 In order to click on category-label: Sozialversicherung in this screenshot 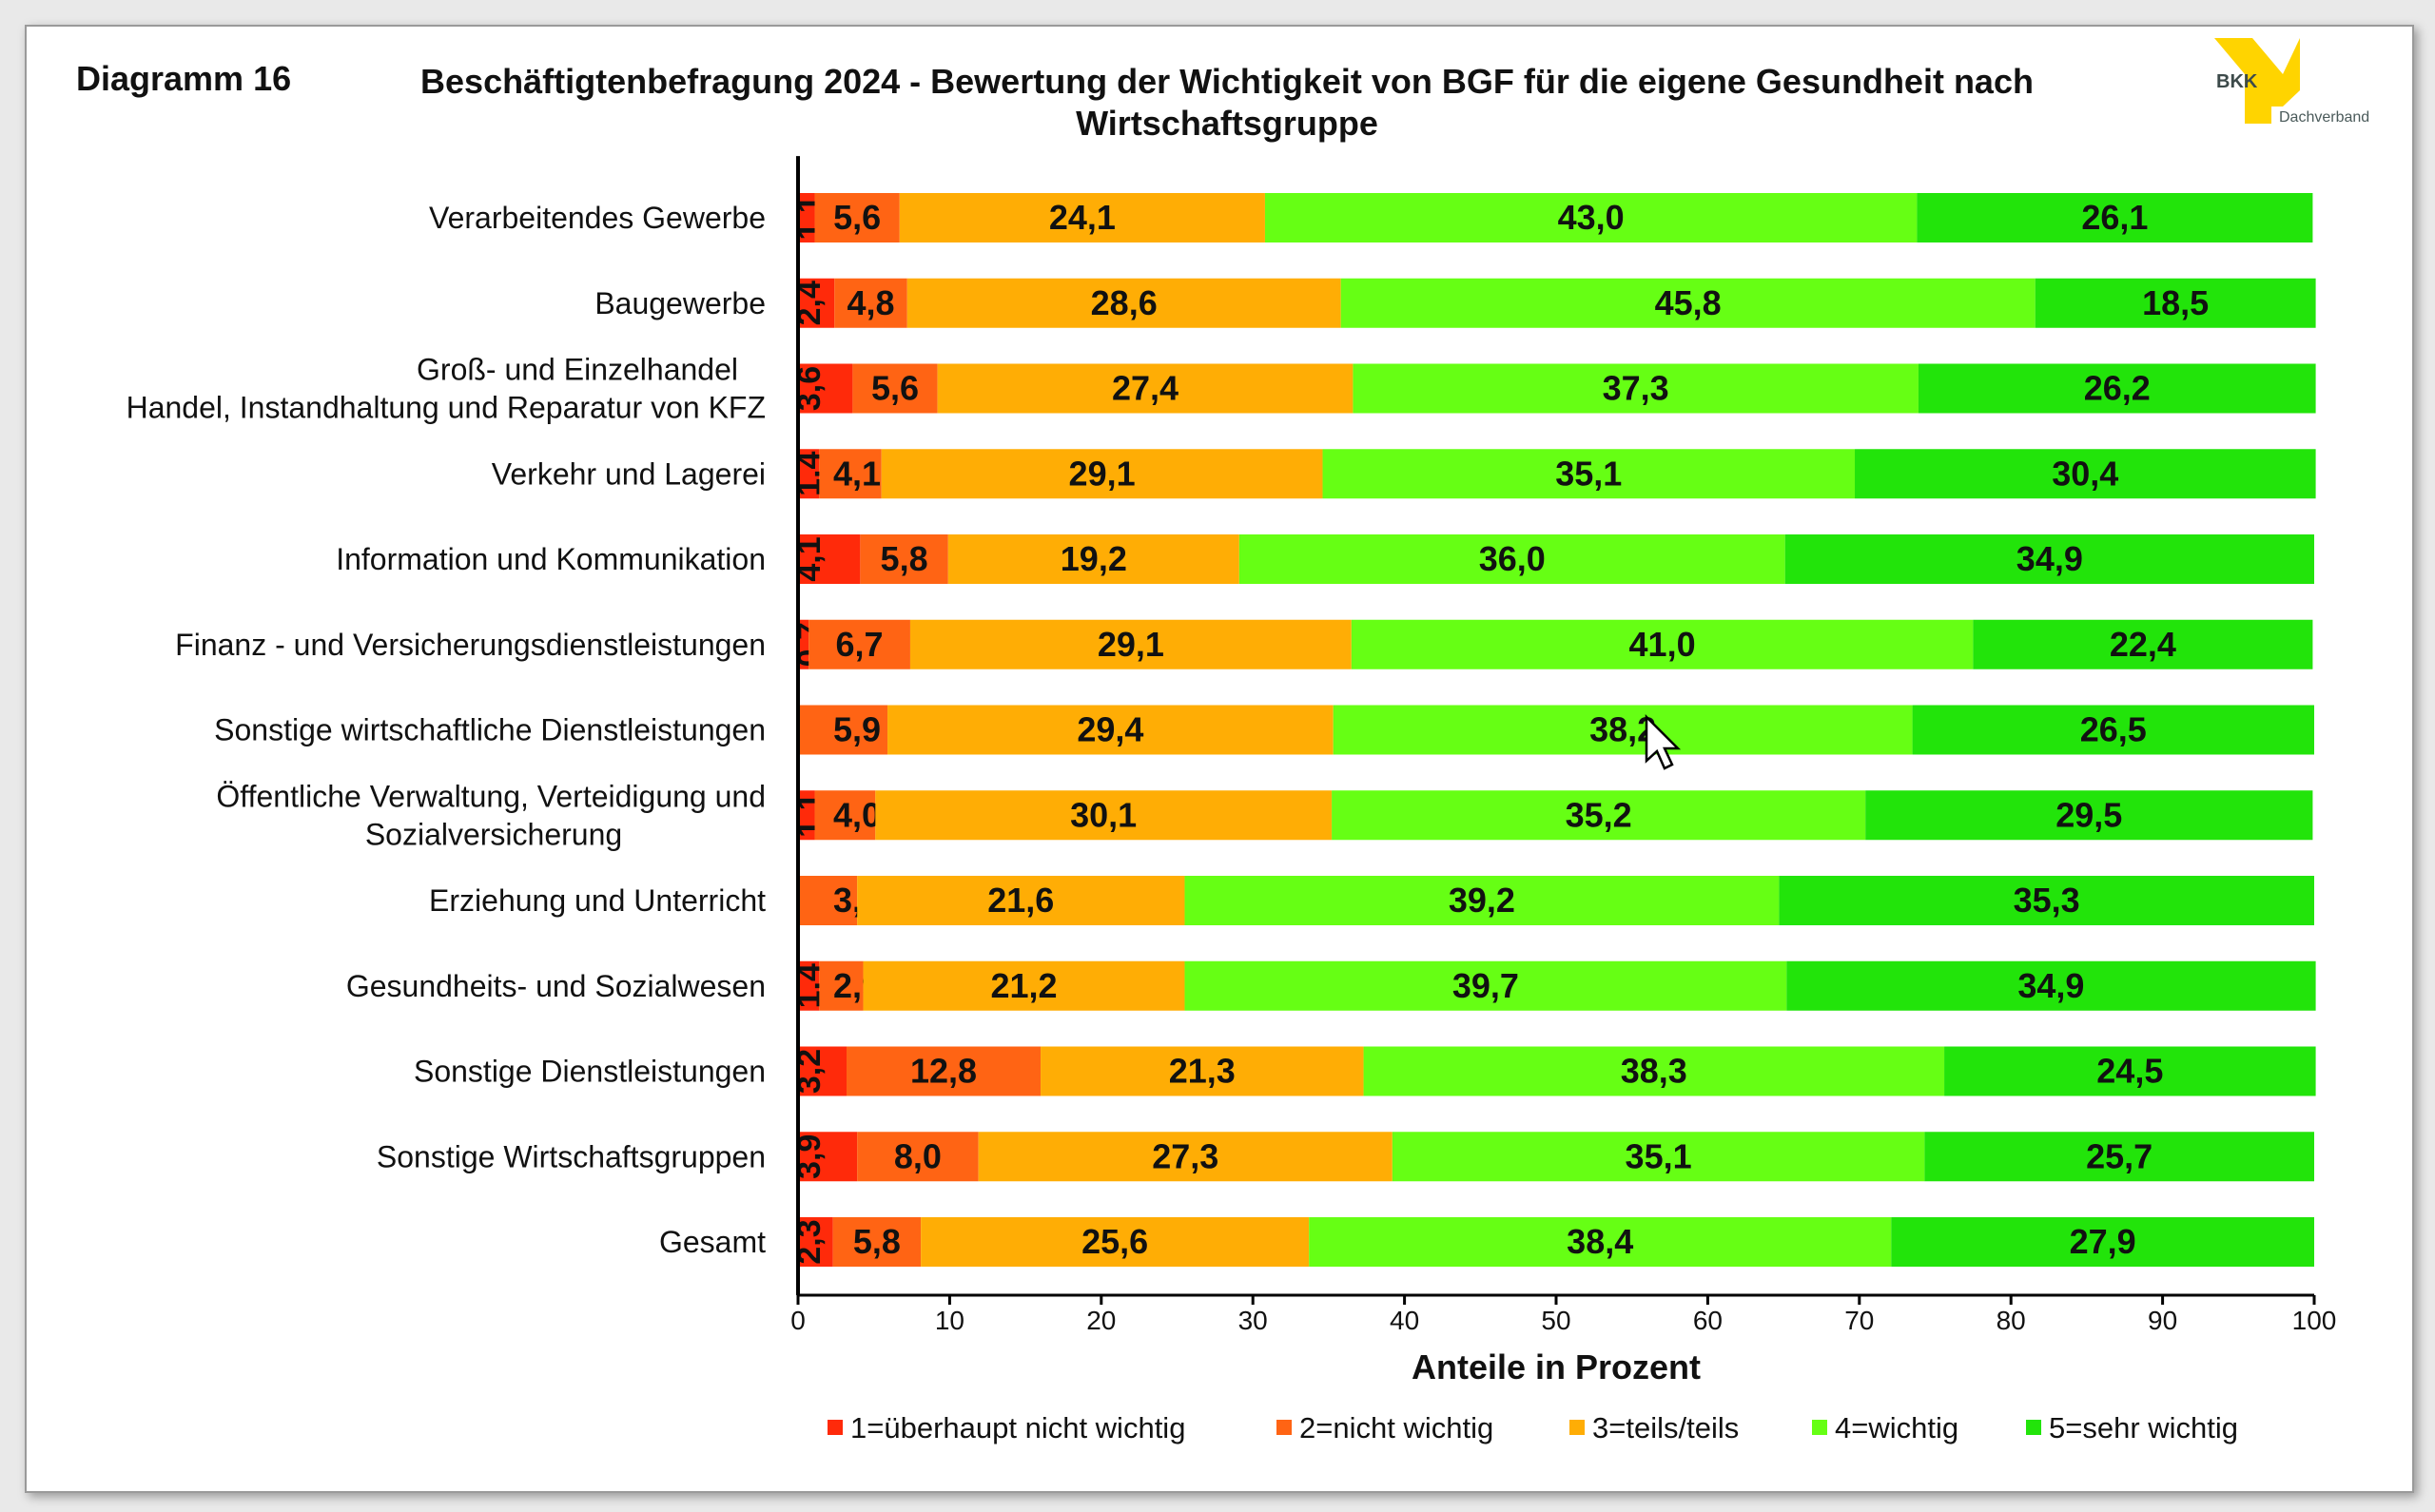, I will do `click(493, 834)`.